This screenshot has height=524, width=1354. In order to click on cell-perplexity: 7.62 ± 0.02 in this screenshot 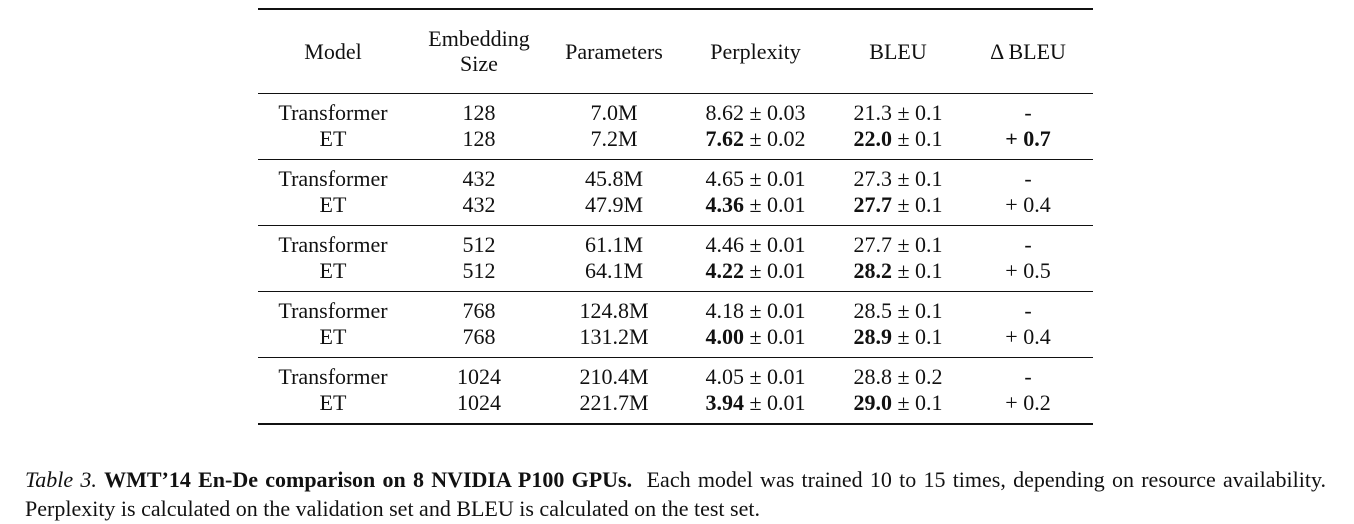, I will do `click(755, 142)`.